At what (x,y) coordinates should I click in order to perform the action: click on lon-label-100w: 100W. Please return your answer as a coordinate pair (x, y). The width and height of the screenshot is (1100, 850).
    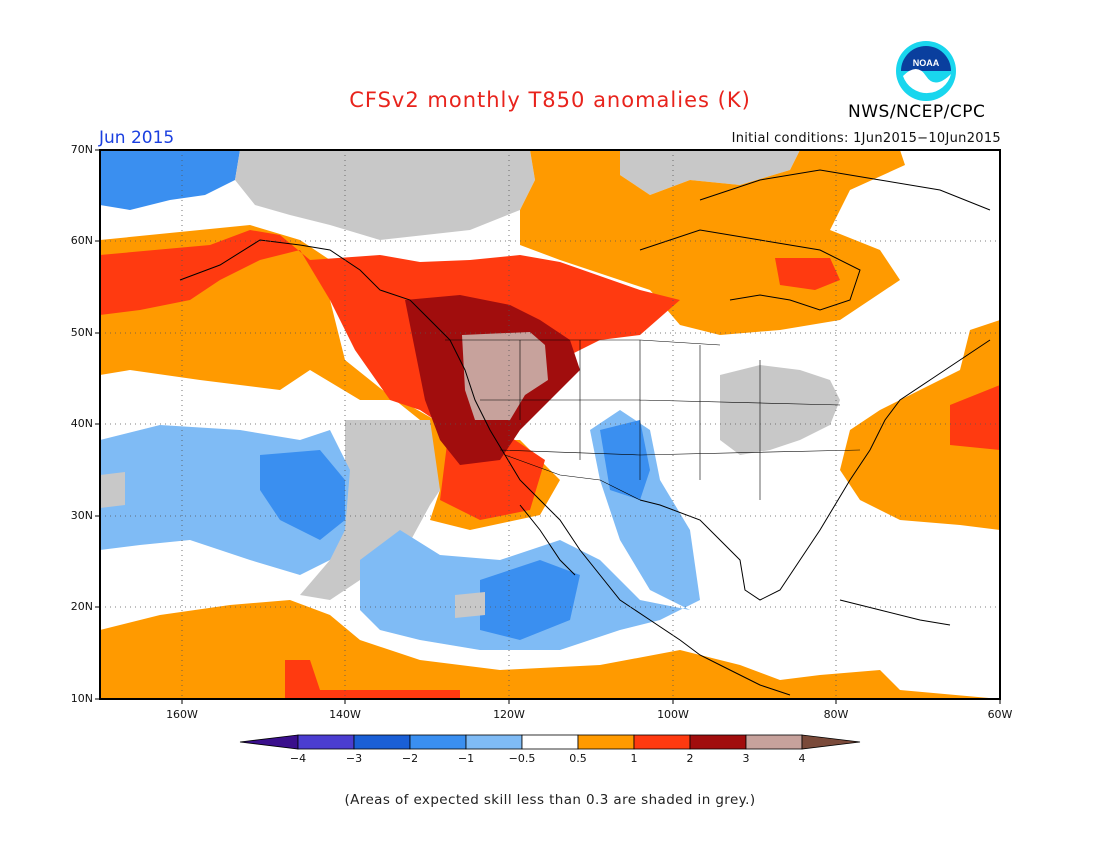
    Looking at the image, I should click on (673, 714).